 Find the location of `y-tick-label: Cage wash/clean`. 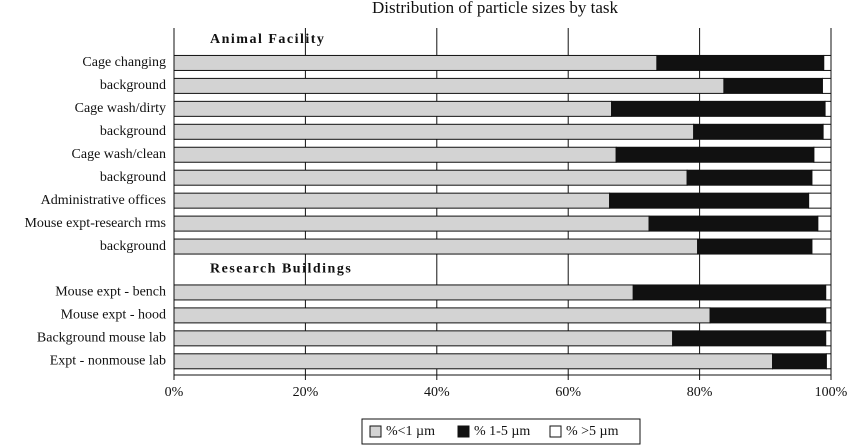

y-tick-label: Cage wash/clean is located at coordinates (119, 154).